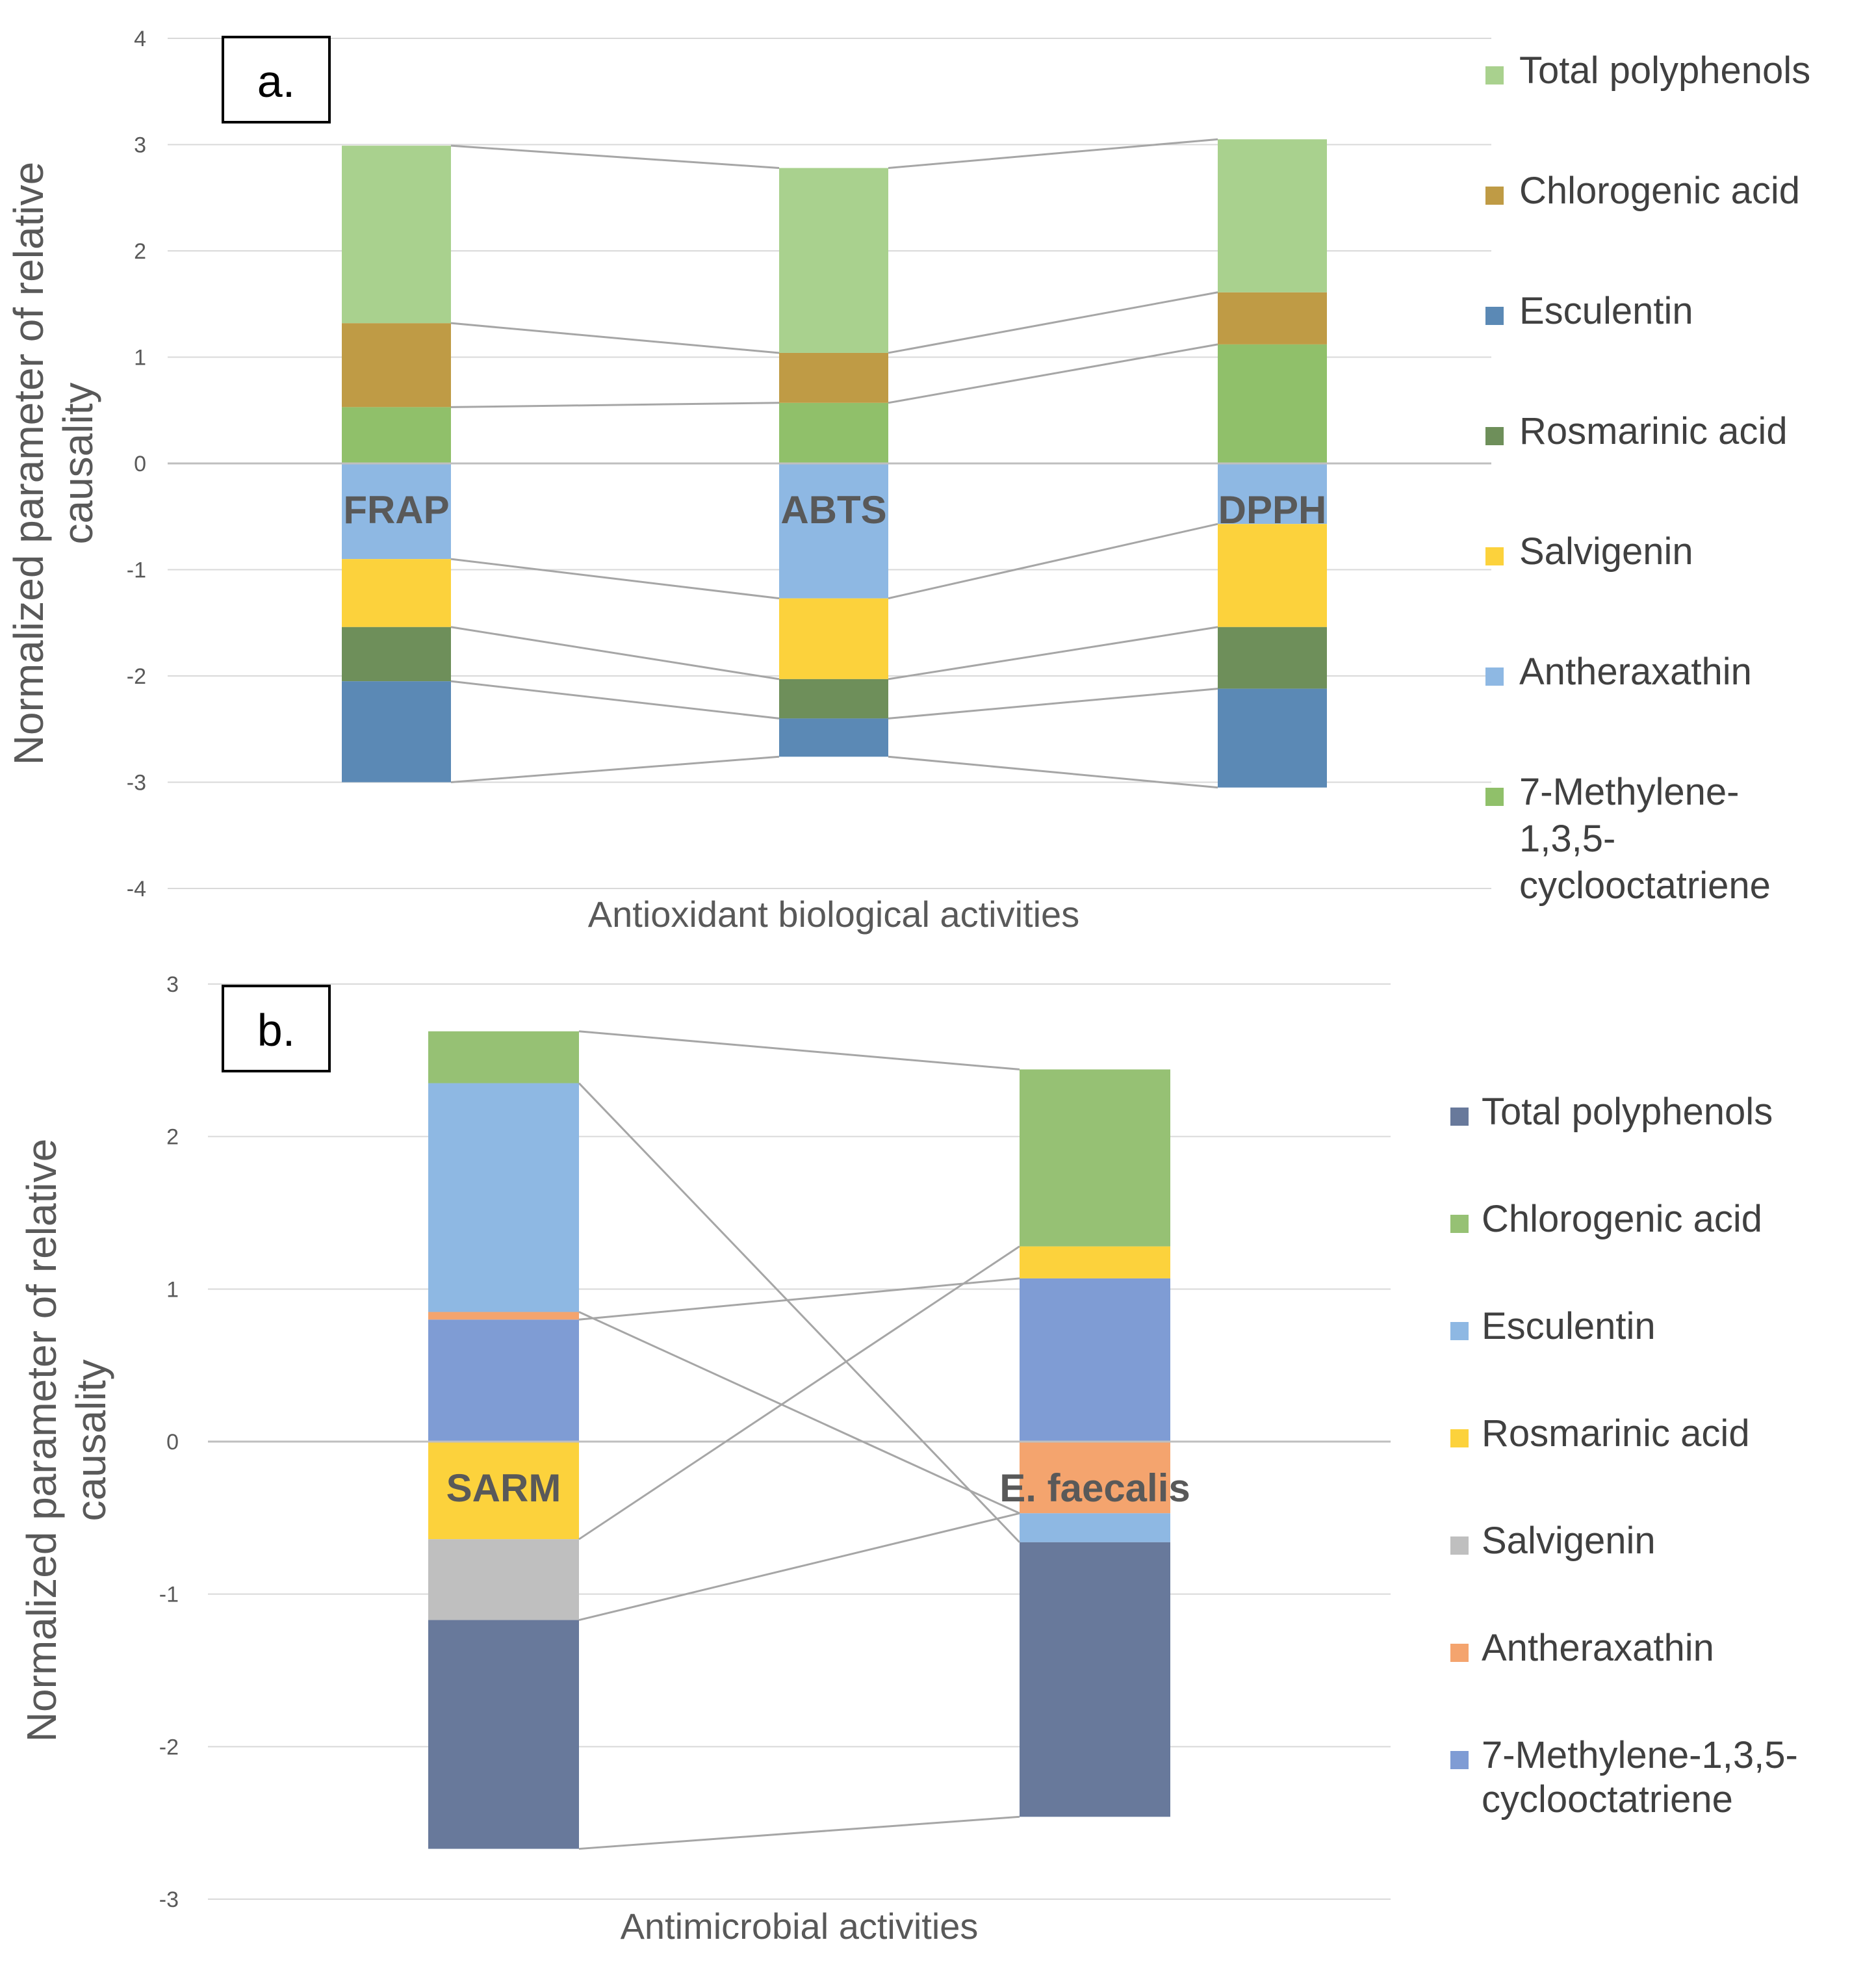 This screenshot has height=1970, width=1876. I want to click on bar-antheraxathin-e-faecalis, so click(1095, 1478).